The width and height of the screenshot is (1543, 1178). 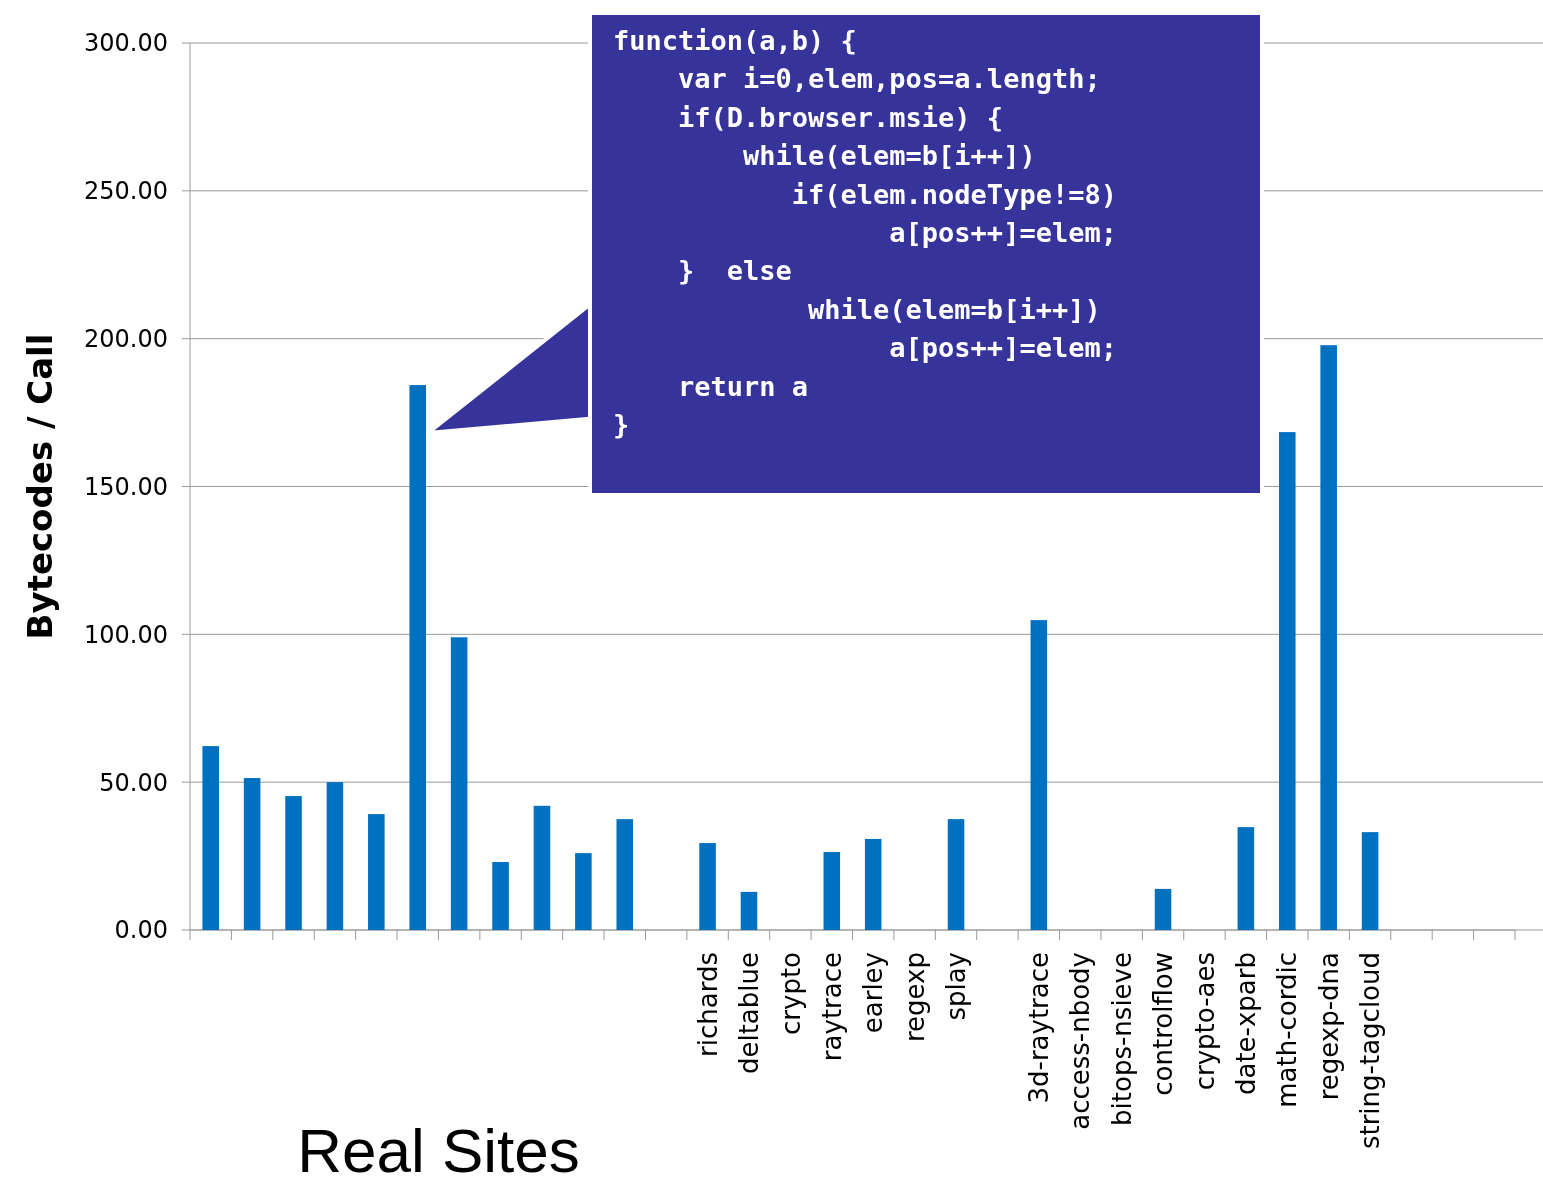 I want to click on text: Real Sites, so click(x=438, y=1147).